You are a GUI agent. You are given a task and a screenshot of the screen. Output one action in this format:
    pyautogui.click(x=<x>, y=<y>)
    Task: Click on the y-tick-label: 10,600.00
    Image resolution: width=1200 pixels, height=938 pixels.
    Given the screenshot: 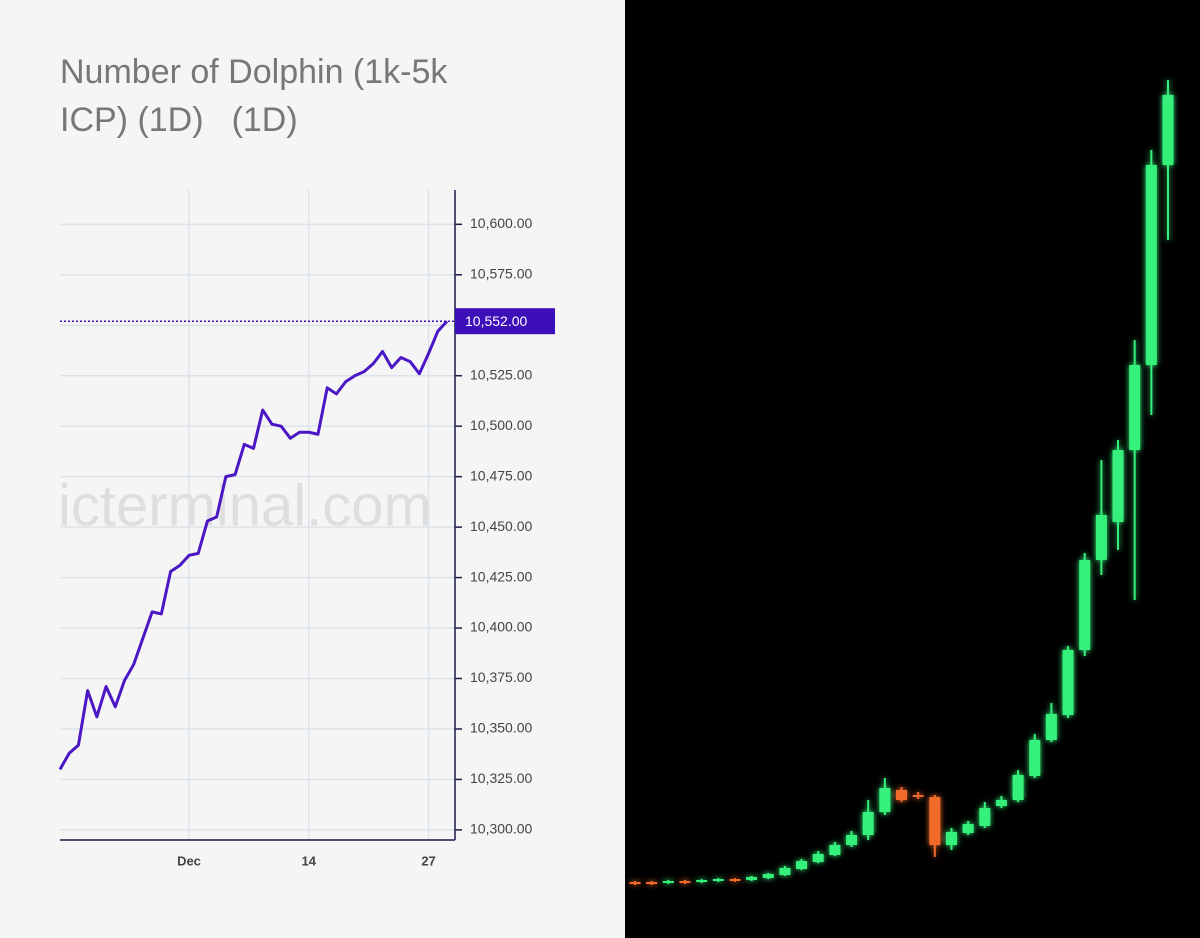 What is the action you would take?
    pyautogui.click(x=501, y=223)
    